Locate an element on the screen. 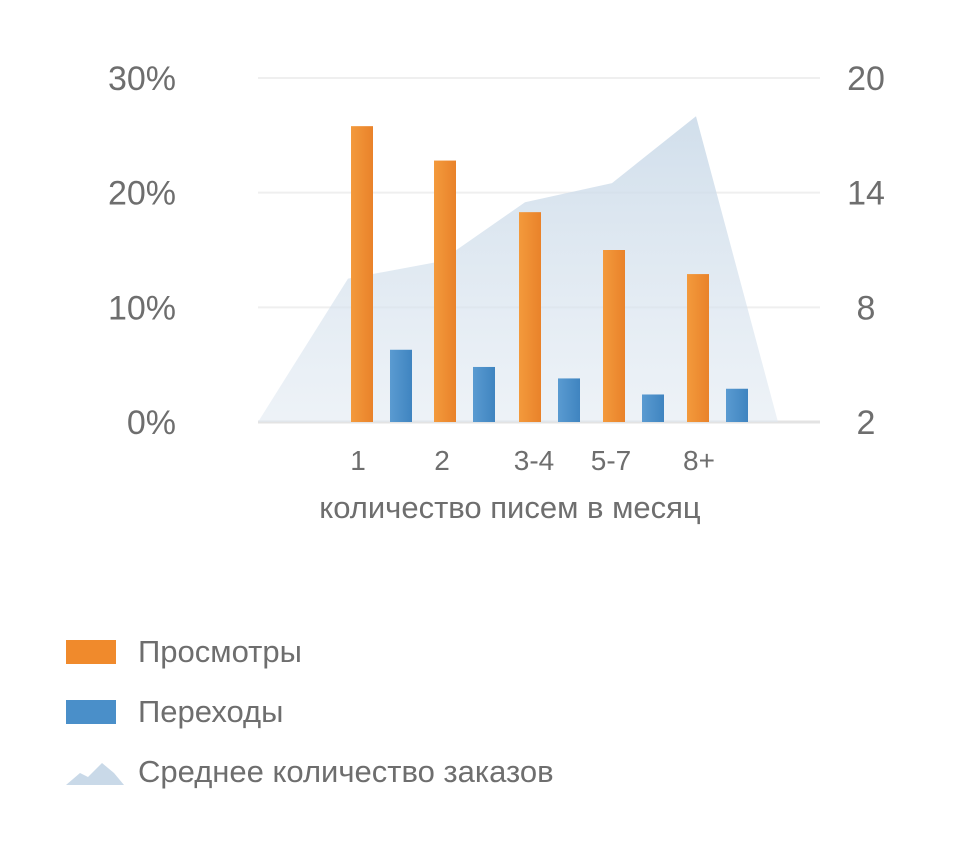  category-label: 3-4 is located at coordinates (534, 460).